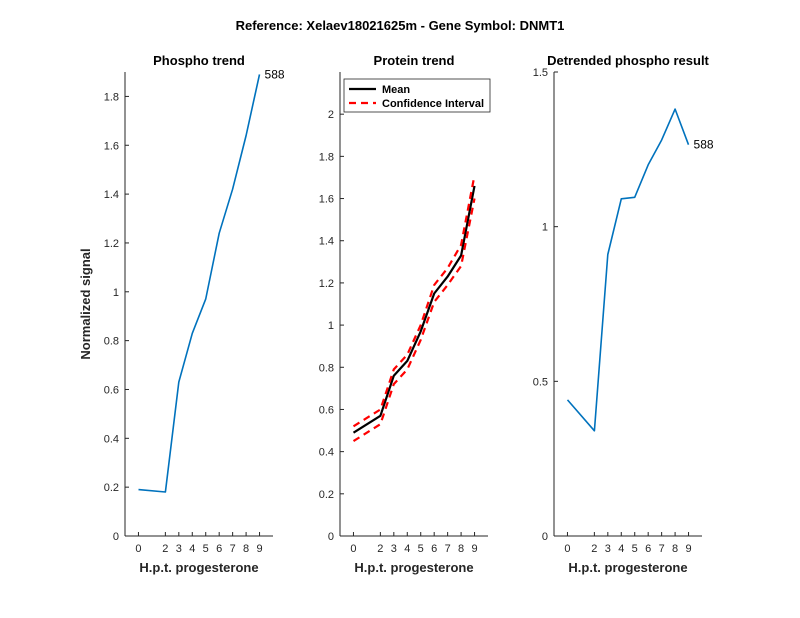  What do you see at coordinates (608, 549) in the screenshot?
I see `detrended-phospho-x-tick-label: 3` at bounding box center [608, 549].